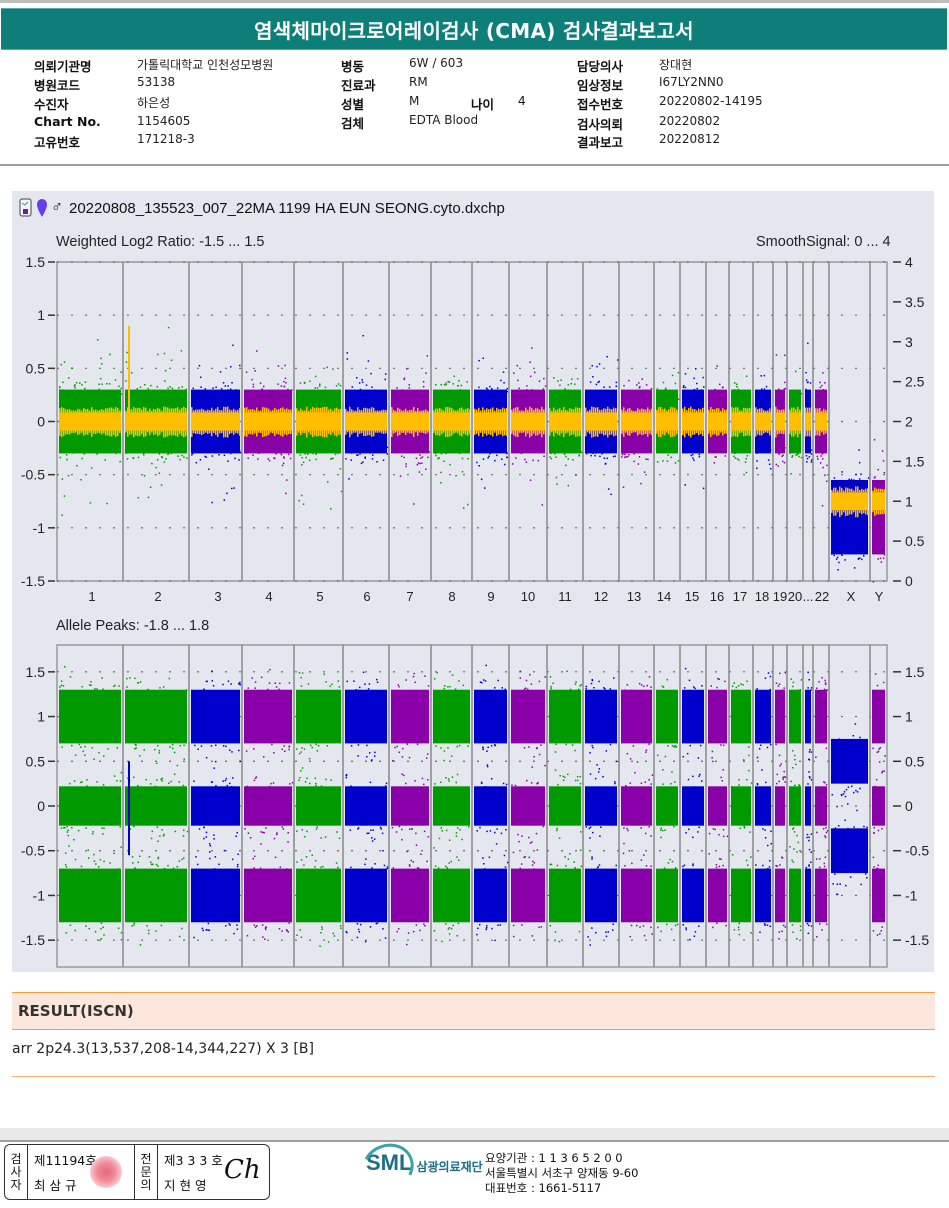 The image size is (949, 1208). What do you see at coordinates (676, 65) in the screenshot?
I see `info-value: 장대현` at bounding box center [676, 65].